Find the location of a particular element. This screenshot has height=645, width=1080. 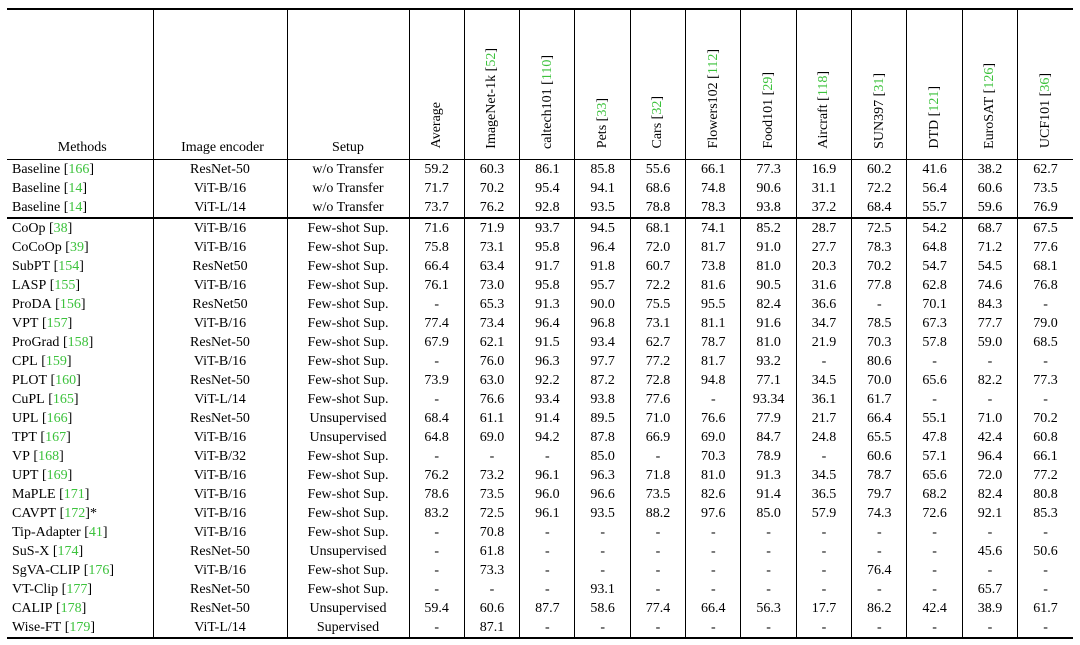

method-cell: CoCoOp [39] is located at coordinates (80, 247).